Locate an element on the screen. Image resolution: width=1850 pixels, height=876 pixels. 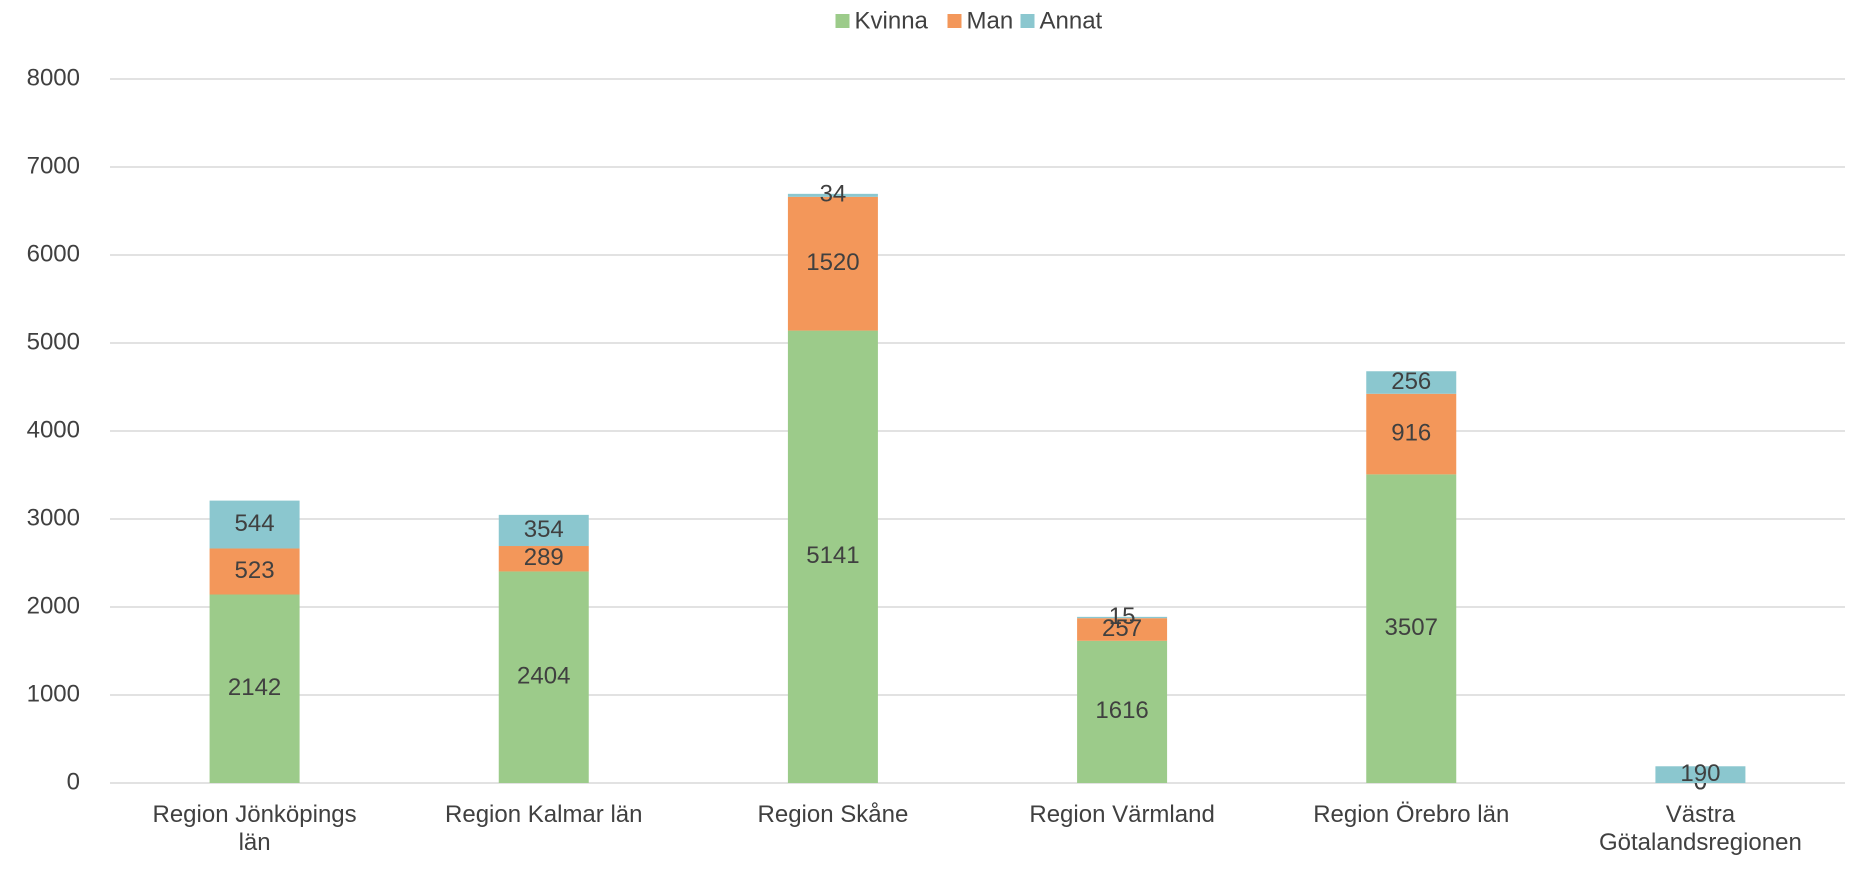
data-label: 15 is located at coordinates (1122, 616).